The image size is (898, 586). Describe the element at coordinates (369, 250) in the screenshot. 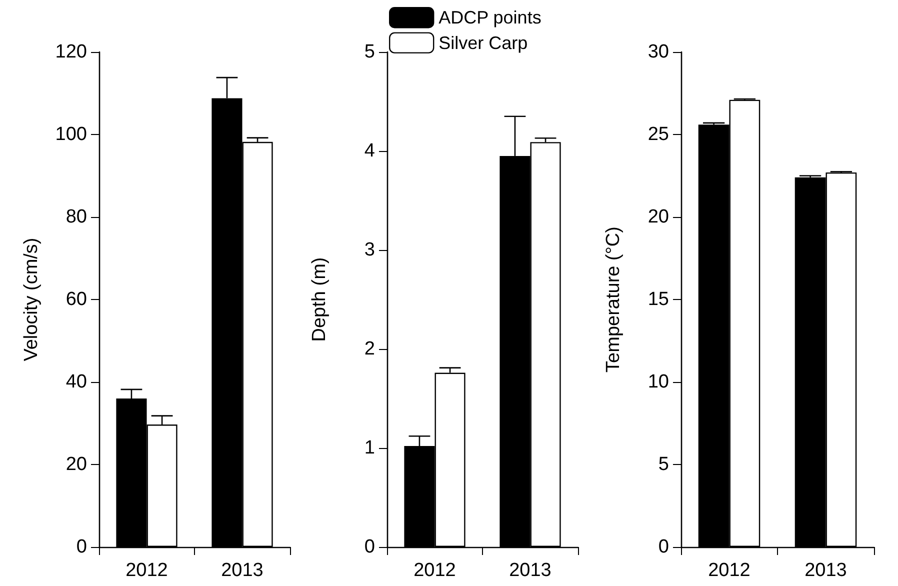

I see `y-tick-label: 3` at that location.